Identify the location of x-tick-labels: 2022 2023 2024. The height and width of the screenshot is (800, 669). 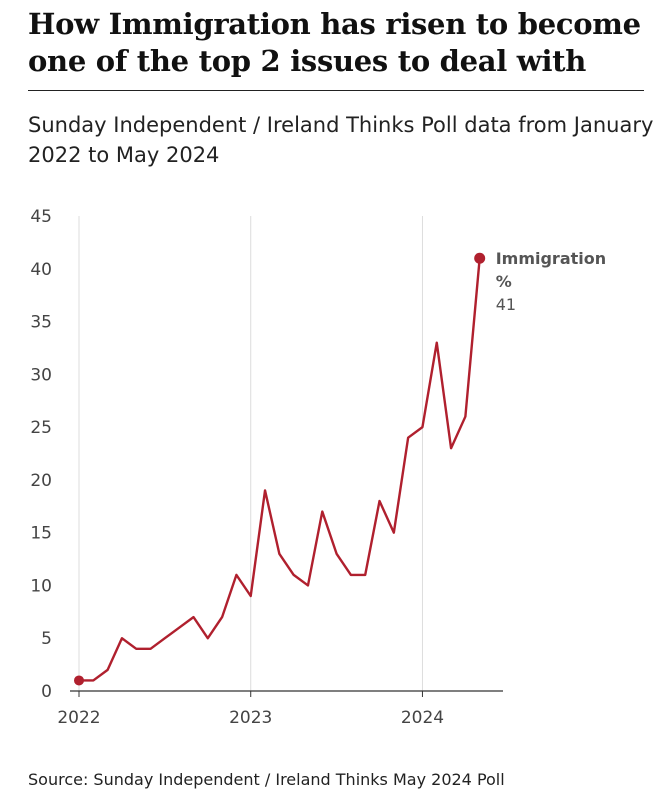
(250, 718).